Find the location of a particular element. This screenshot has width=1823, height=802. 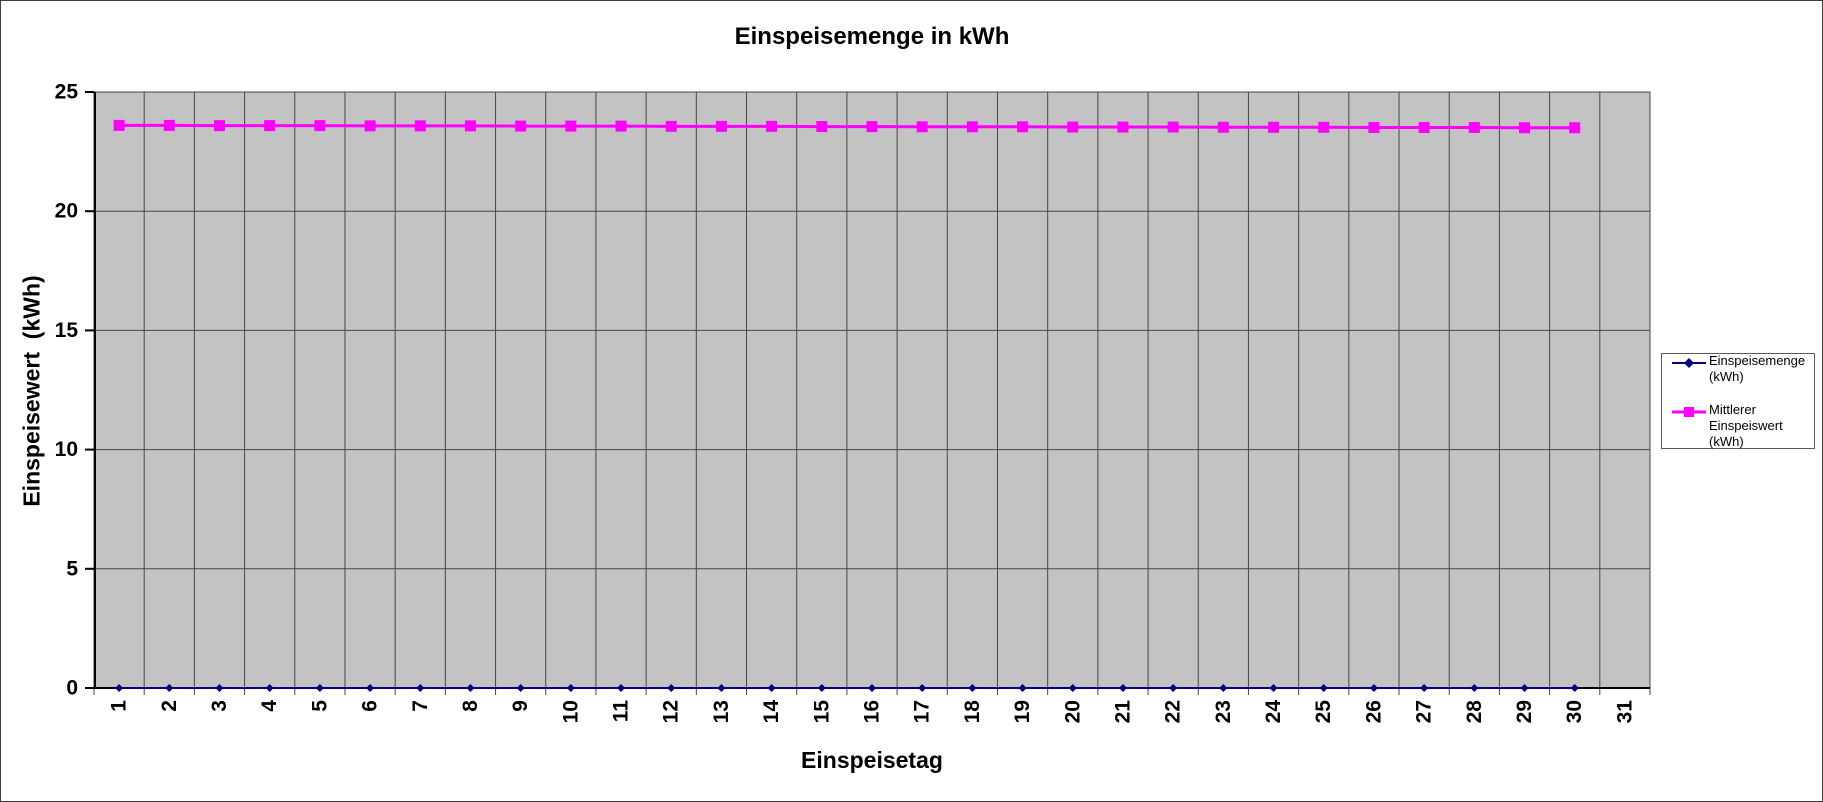

x-tick-label: 29 is located at coordinates (1524, 711).